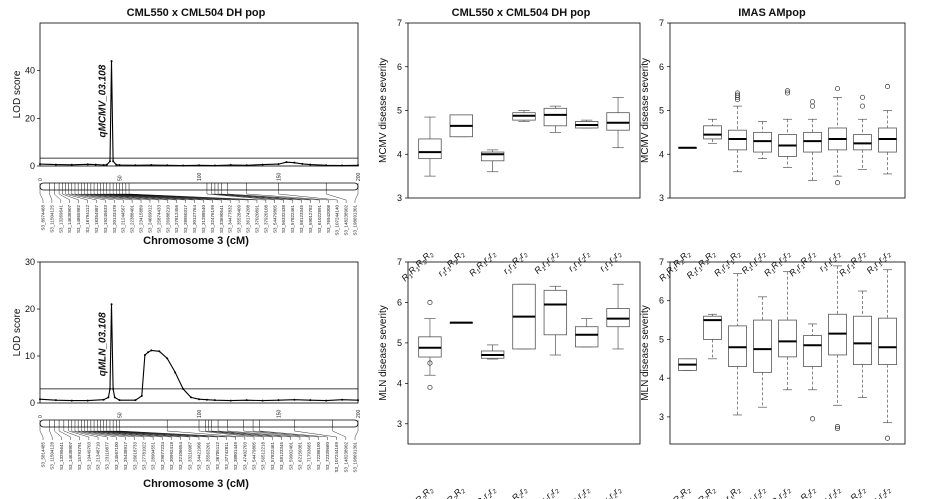  What do you see at coordinates (153, 456) in the screenshot?
I see `marker-label: S3_28904551` at bounding box center [153, 456].